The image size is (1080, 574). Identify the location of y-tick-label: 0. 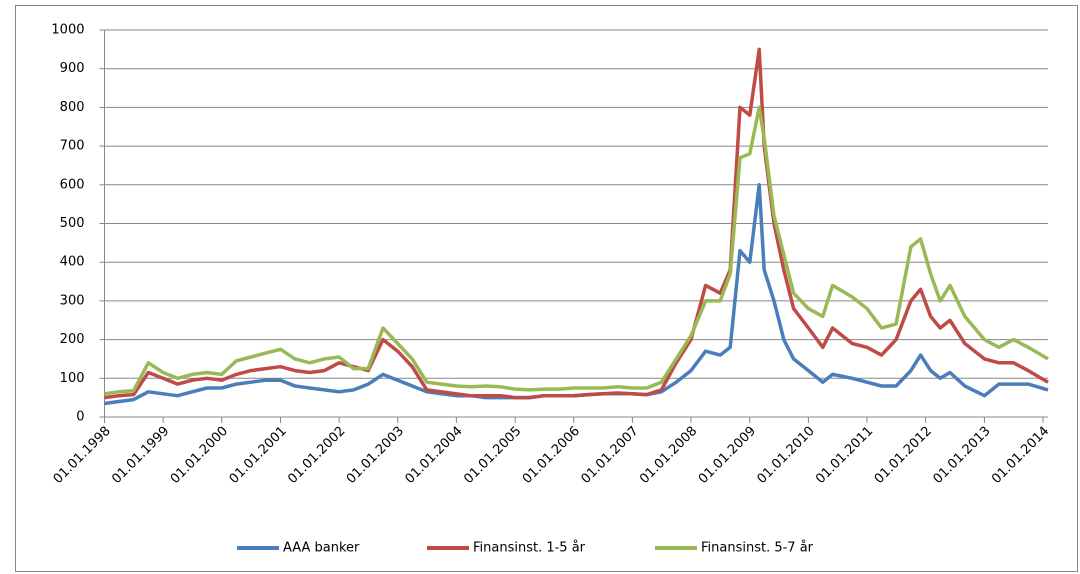
(80, 417).